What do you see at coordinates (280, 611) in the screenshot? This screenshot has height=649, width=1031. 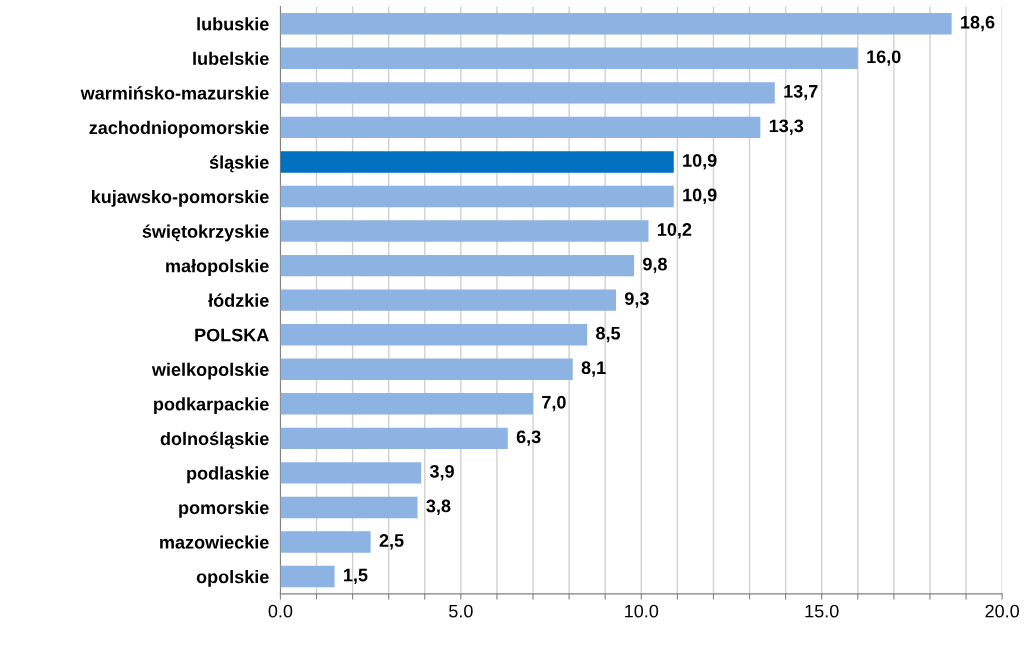 I see `x-tick-label: 0.0` at bounding box center [280, 611].